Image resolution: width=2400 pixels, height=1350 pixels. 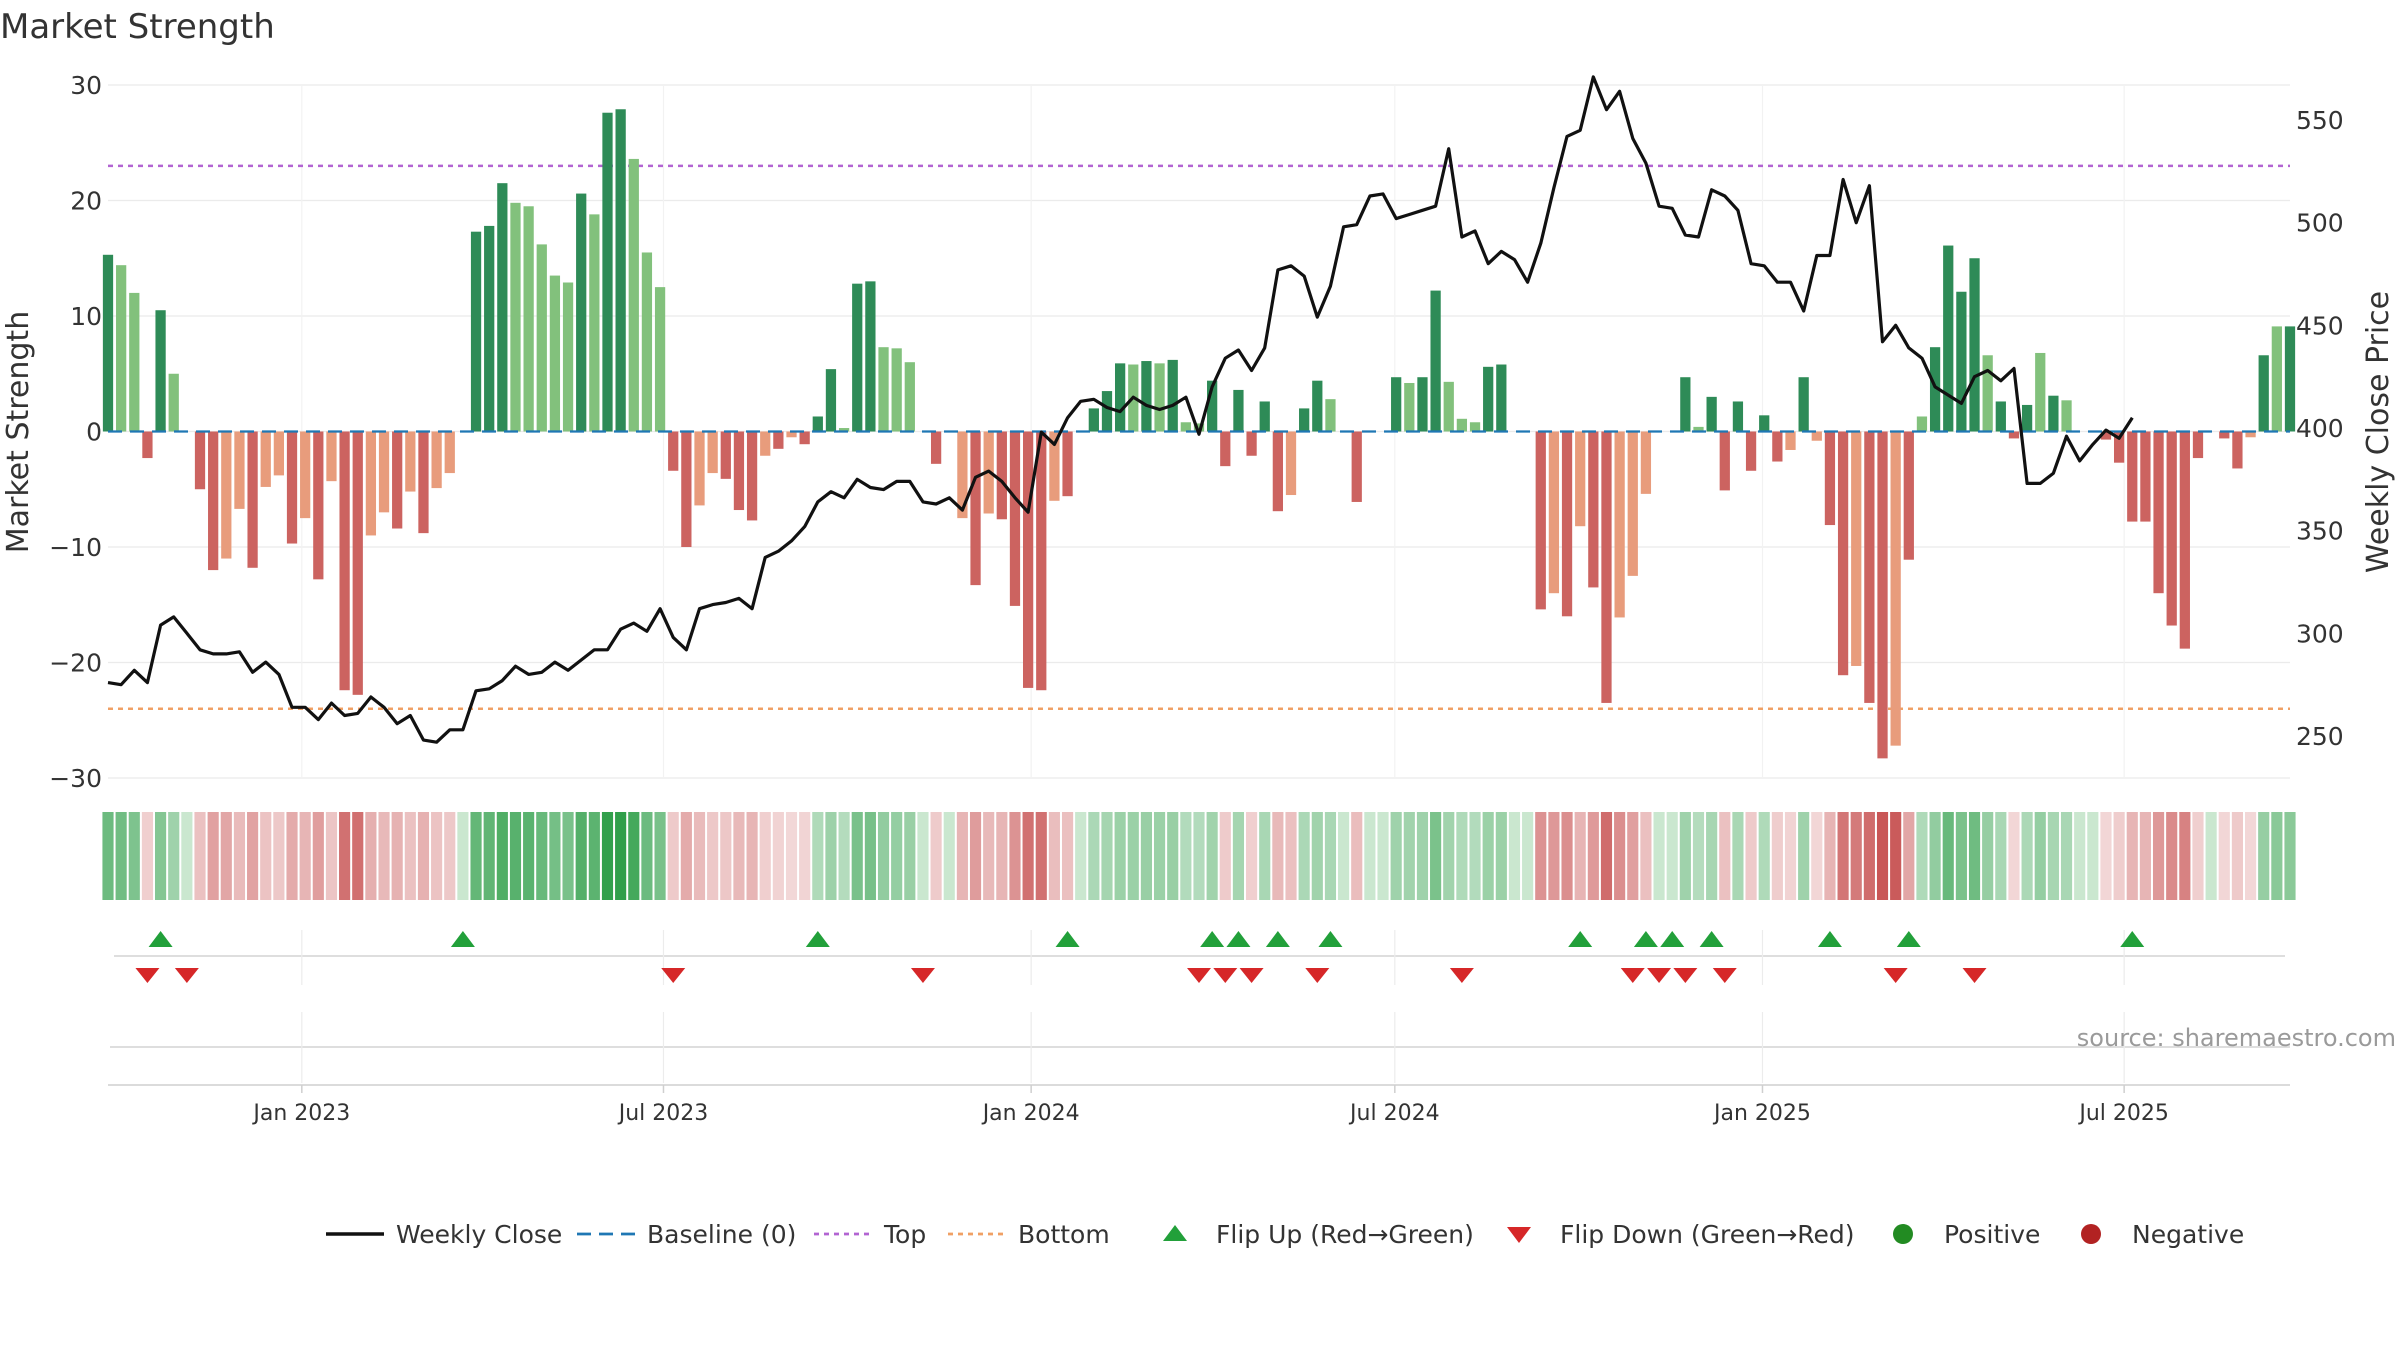 What do you see at coordinates (1707, 1234) in the screenshot?
I see `legend-label: Flip Down (Green→Red)` at bounding box center [1707, 1234].